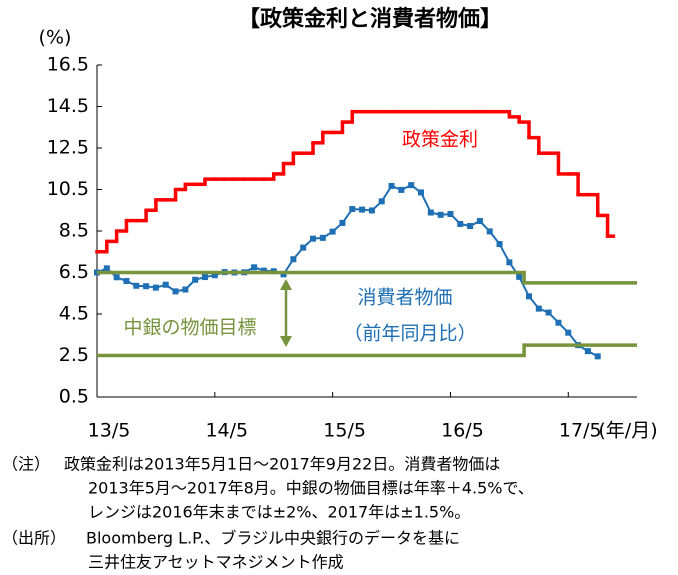 This screenshot has height=575, width=678. I want to click on note-label: （注）, so click(26, 464).